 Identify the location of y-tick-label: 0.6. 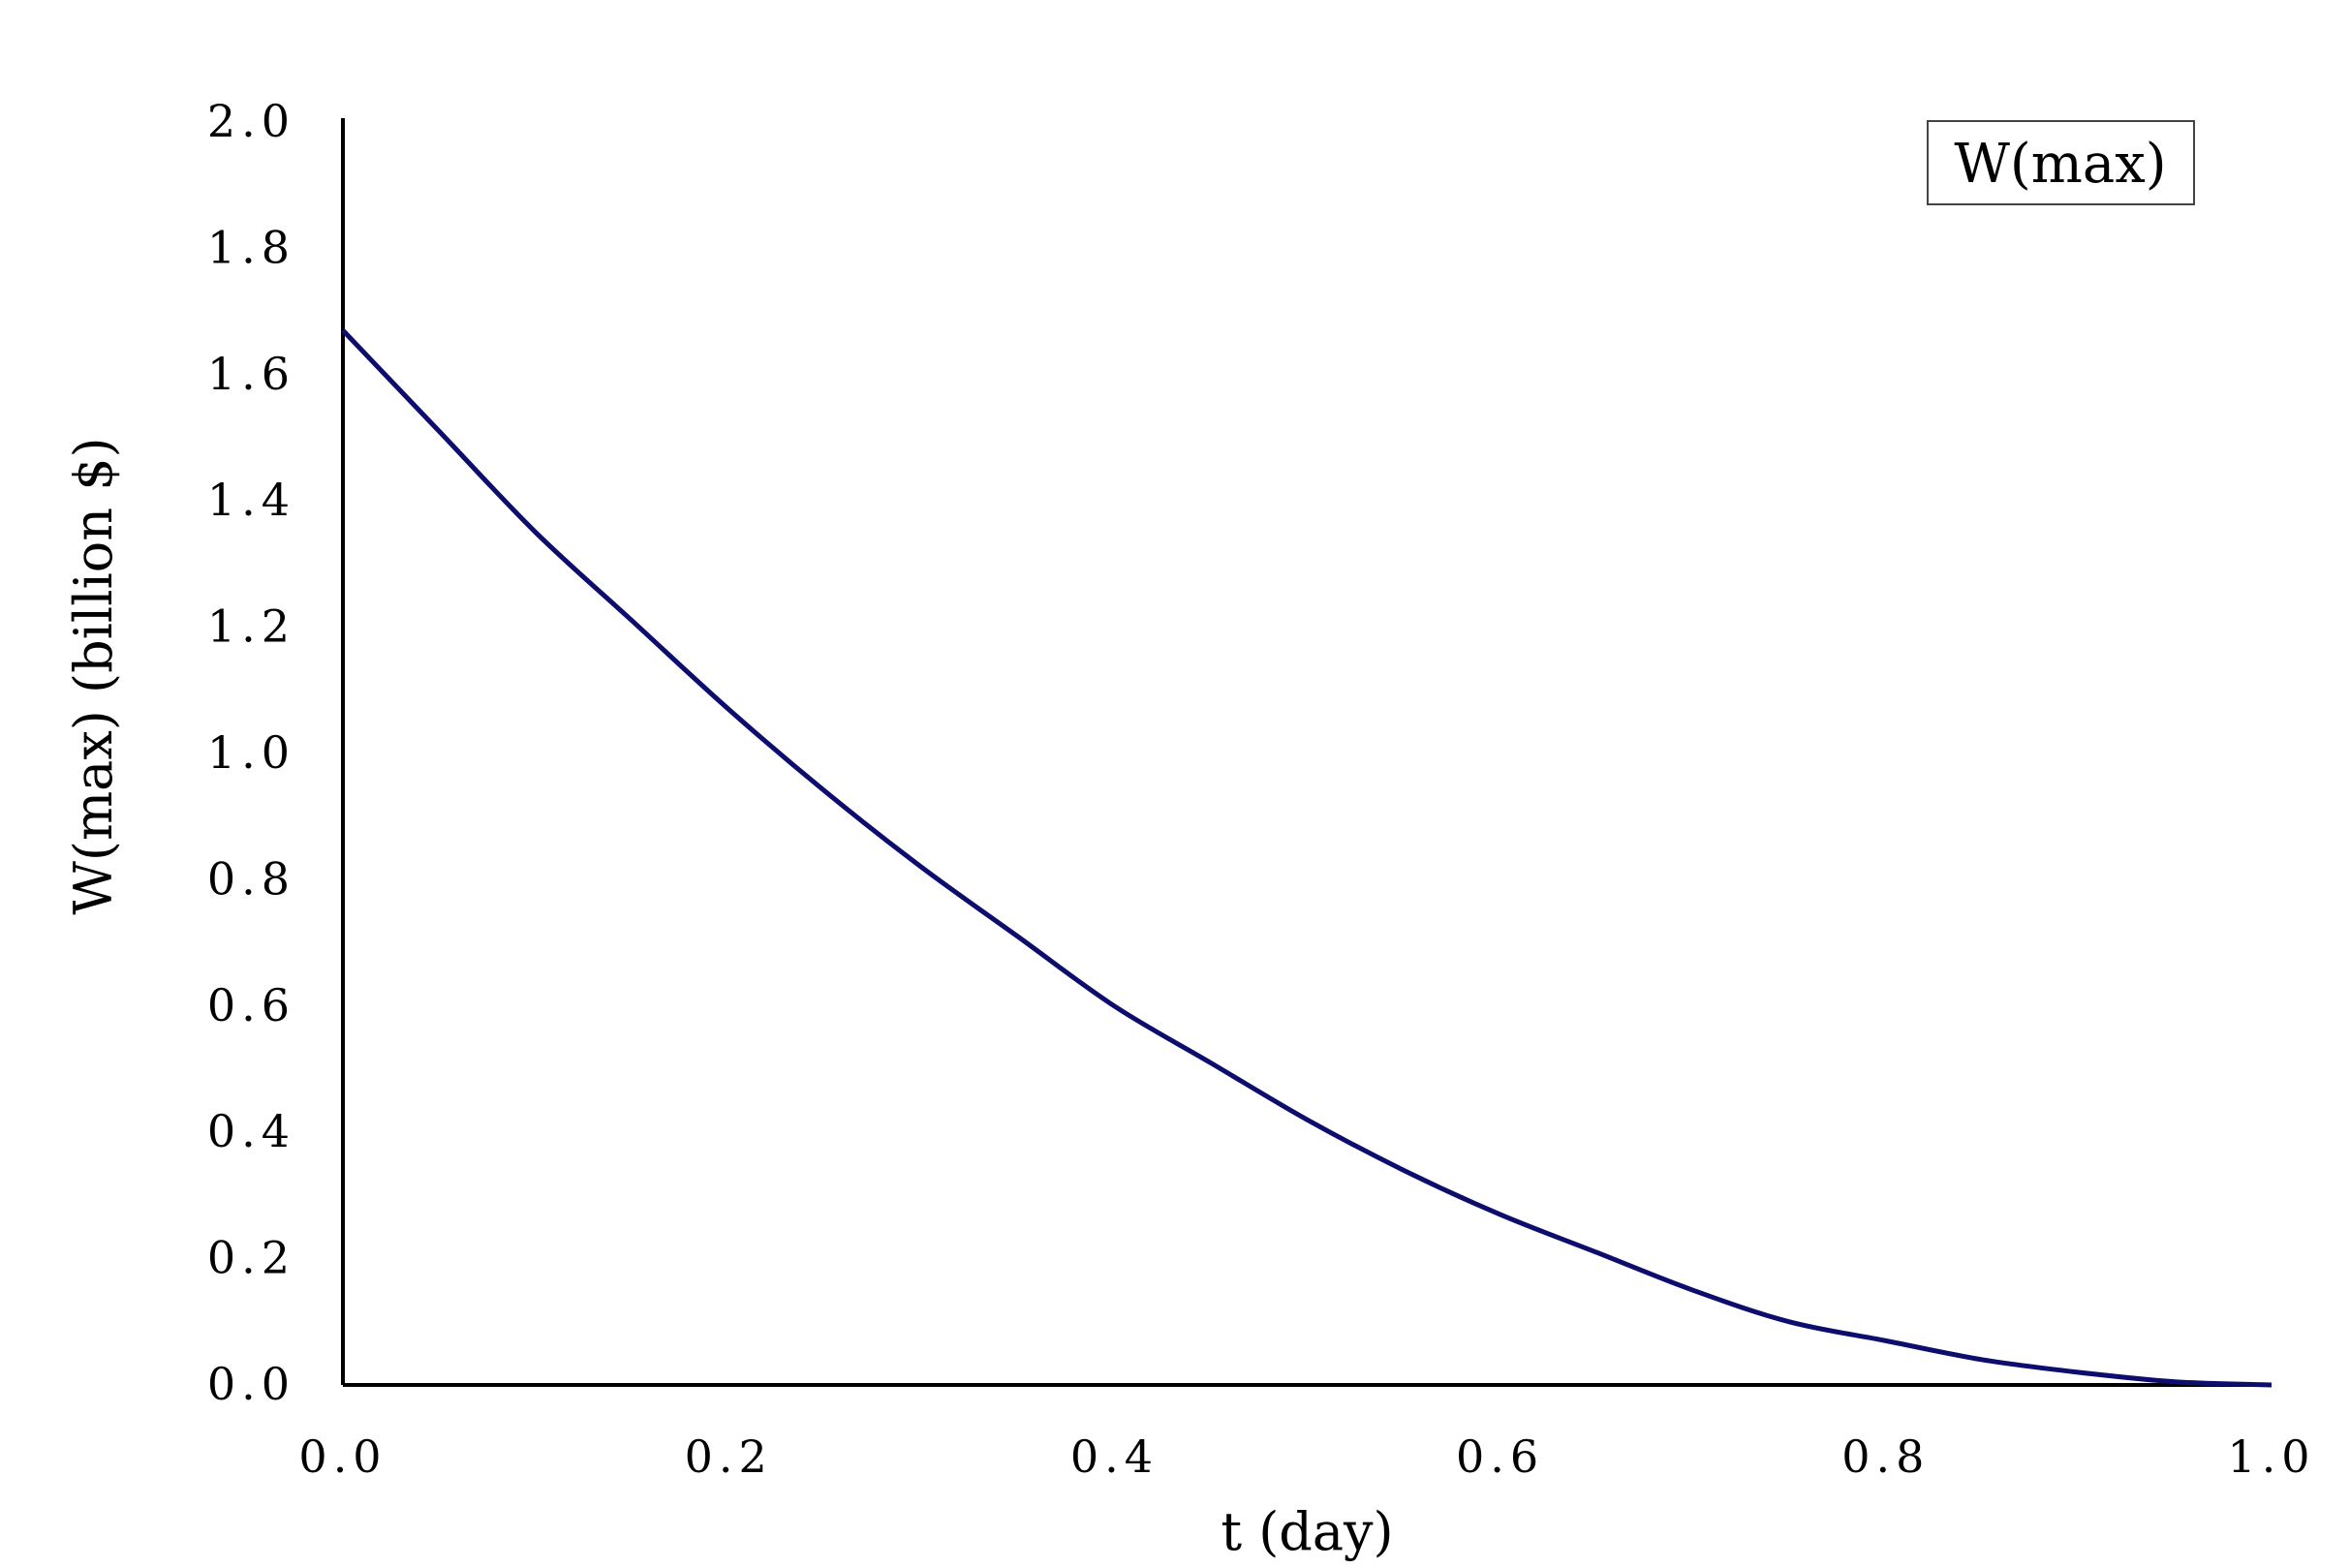
(251, 1005).